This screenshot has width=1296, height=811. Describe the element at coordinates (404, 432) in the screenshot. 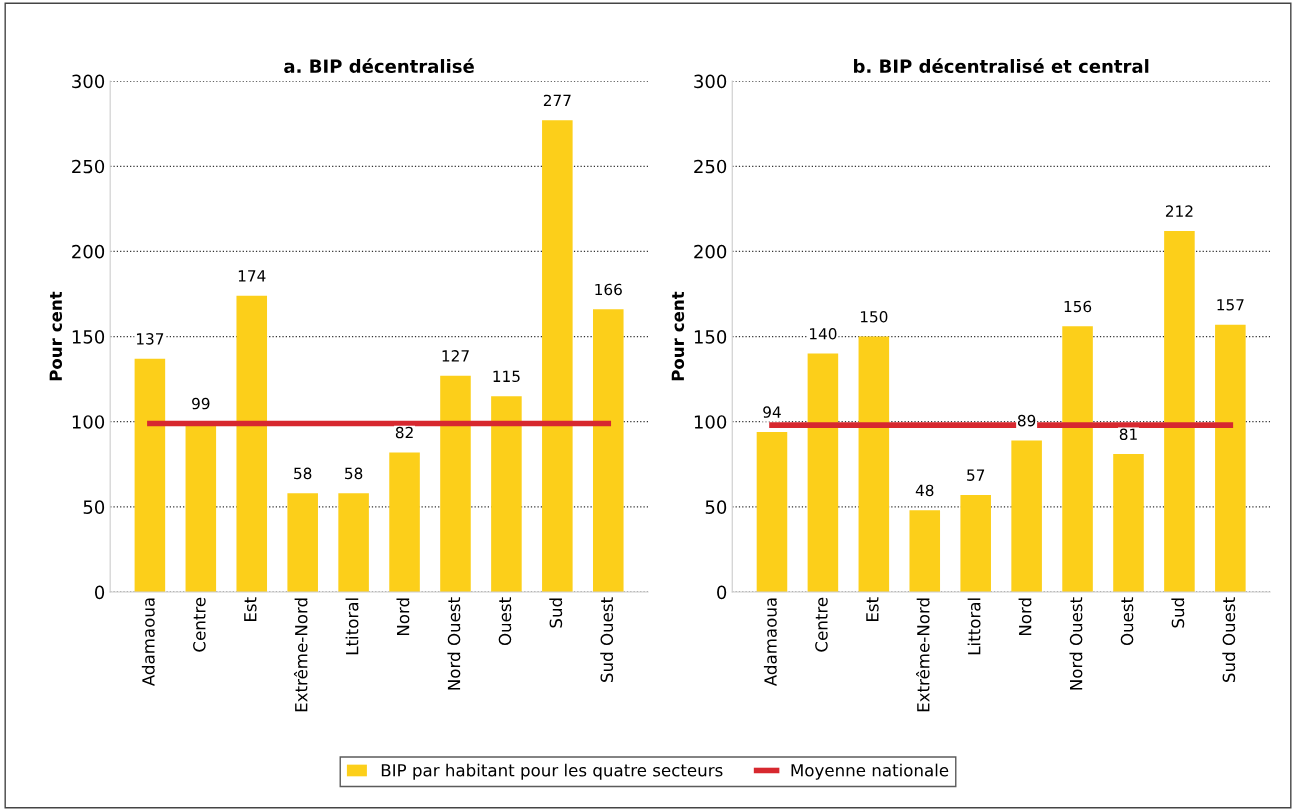

I see `data-label: 82` at that location.